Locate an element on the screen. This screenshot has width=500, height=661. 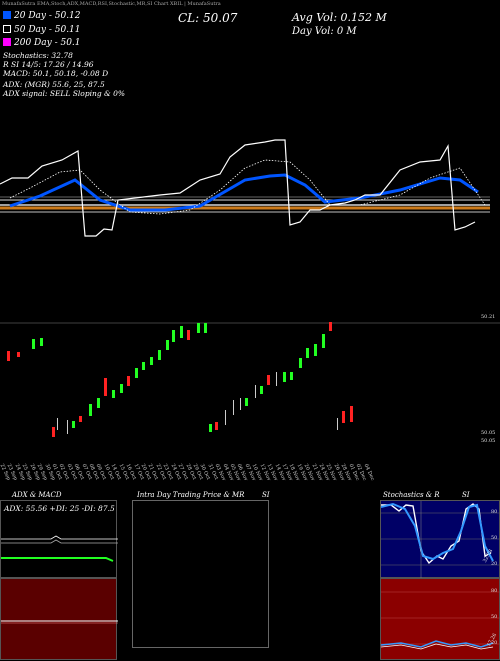
stoch-y-80: 80 is located at coordinates (494, 512).